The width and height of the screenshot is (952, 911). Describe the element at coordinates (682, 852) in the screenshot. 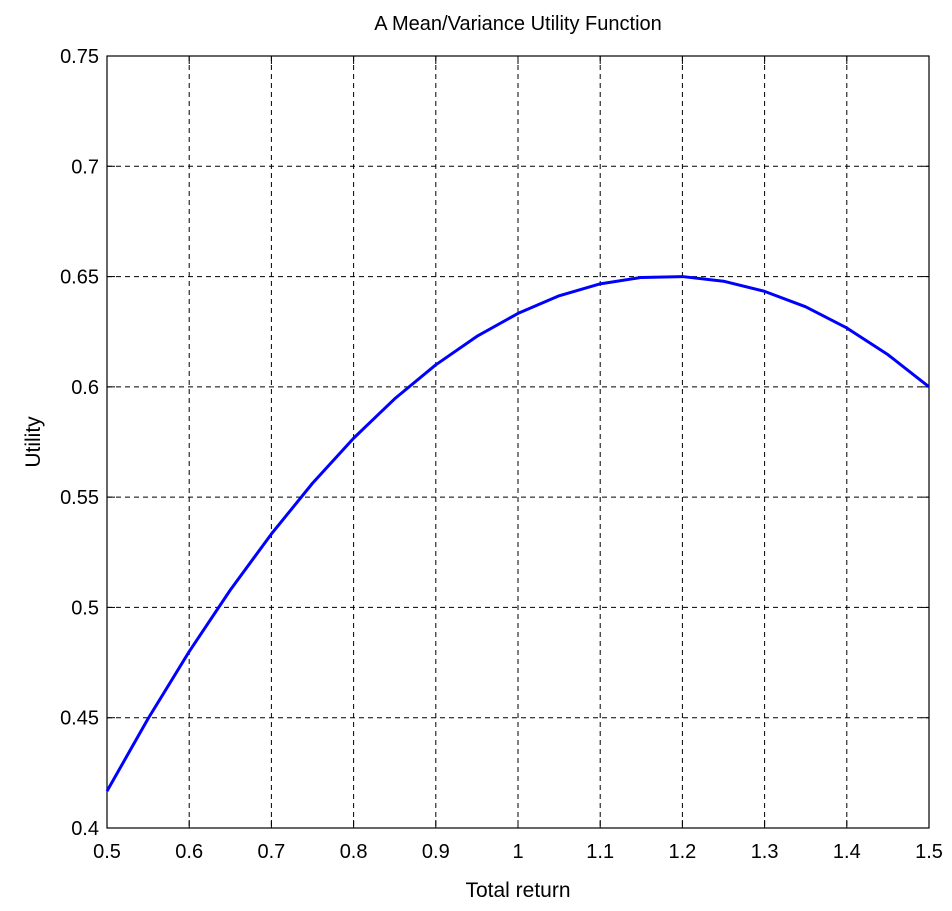

I see `x-tick-label: 1.2` at that location.